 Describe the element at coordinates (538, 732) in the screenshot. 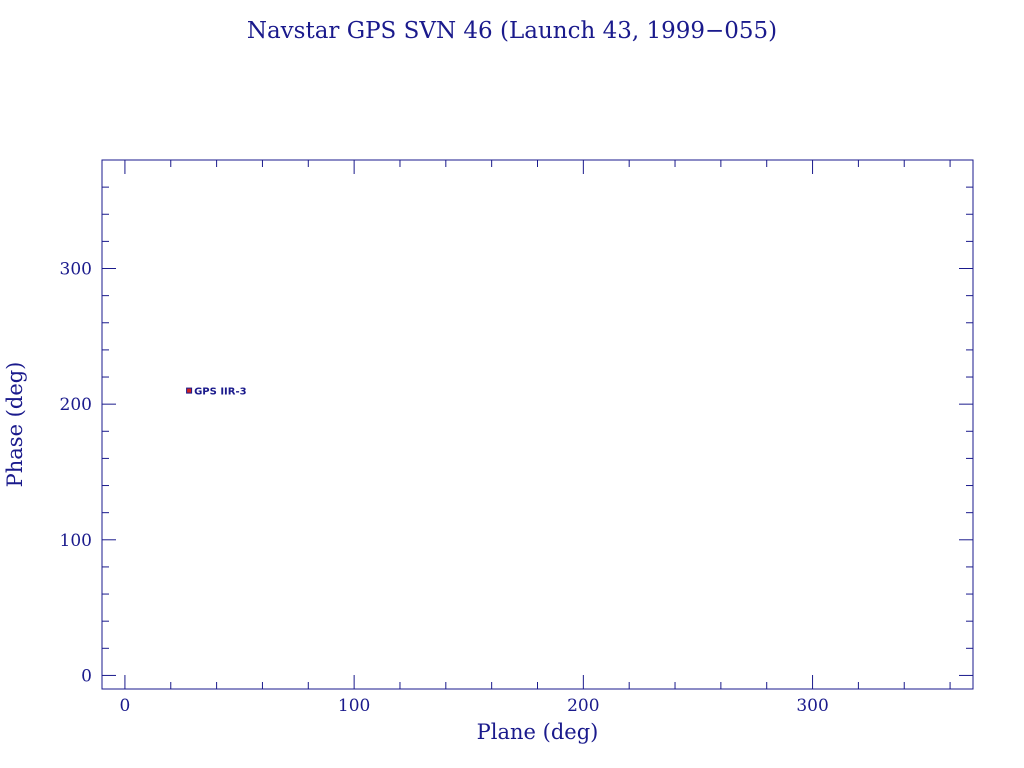

I see `x-axis-label: Plane (deg)` at that location.